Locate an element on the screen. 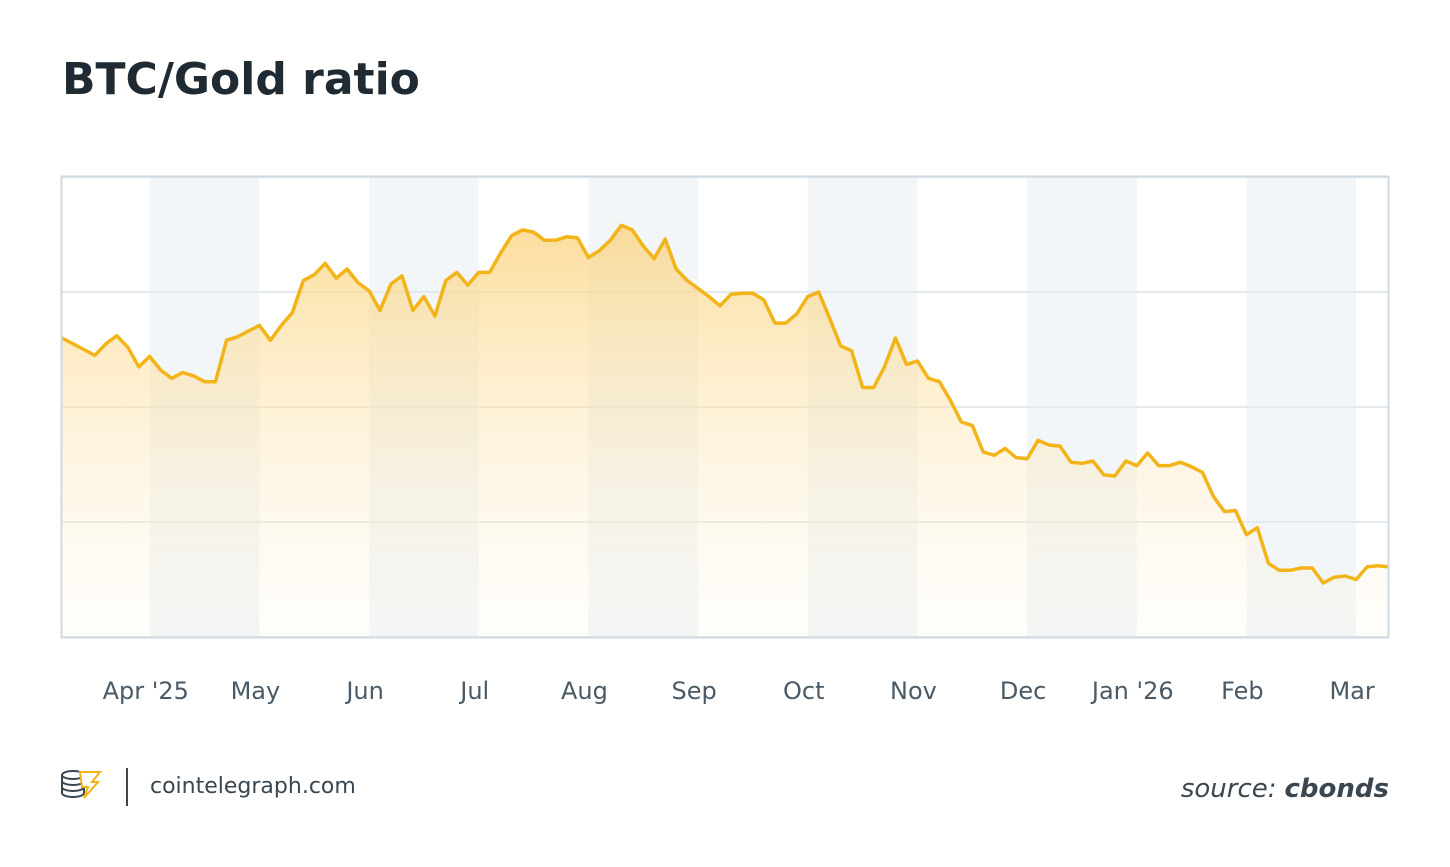 The height and width of the screenshot is (867, 1450). source-name: cbonds is located at coordinates (1337, 789).